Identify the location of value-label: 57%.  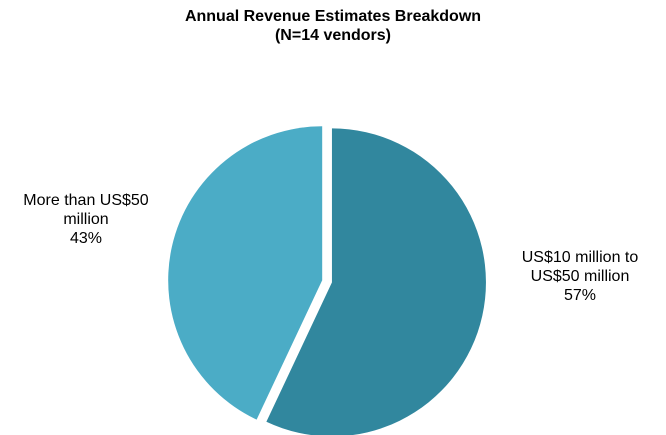
(580, 295).